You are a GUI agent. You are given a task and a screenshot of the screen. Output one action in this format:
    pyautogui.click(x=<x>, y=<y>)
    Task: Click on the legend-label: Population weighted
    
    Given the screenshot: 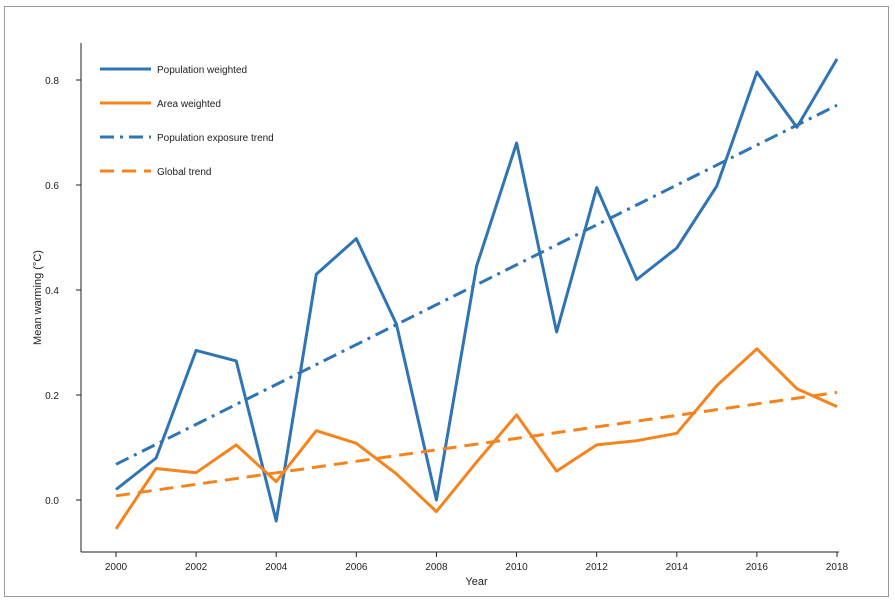 What is the action you would take?
    pyautogui.click(x=202, y=70)
    